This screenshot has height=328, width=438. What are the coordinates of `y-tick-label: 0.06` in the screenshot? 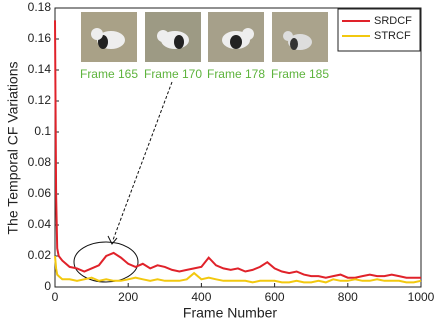 It's located at (40, 193).